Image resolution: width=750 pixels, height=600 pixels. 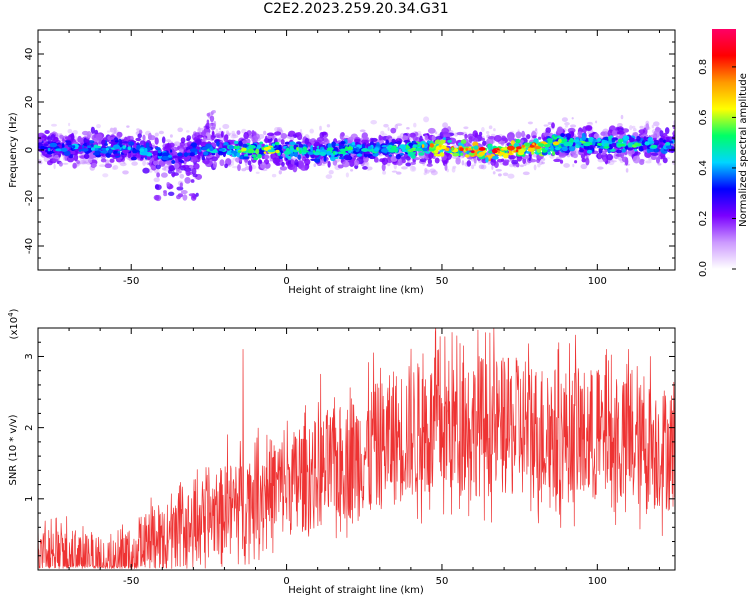 What do you see at coordinates (14, 328) in the screenshot?
I see `snr-scale-prefix: (x10` at bounding box center [14, 328].